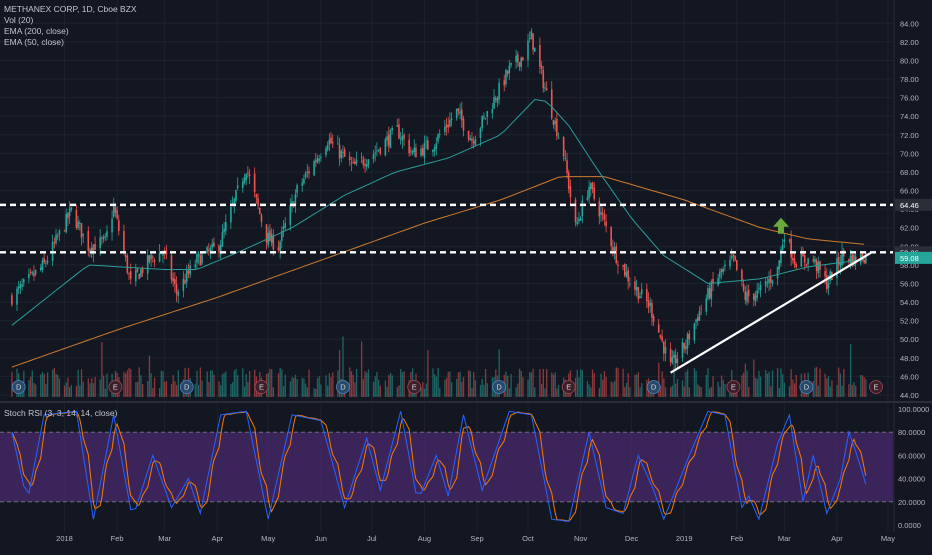  I want to click on price-axis-label: 54.00, so click(909, 302).